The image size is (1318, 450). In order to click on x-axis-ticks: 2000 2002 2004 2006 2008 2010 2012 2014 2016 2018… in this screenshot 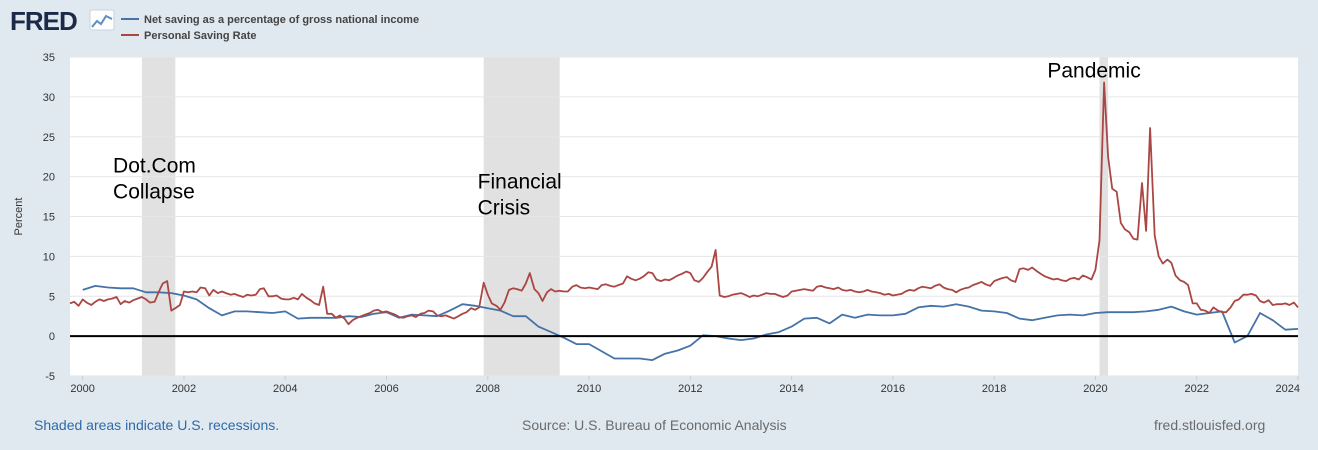, I will do `click(685, 385)`.